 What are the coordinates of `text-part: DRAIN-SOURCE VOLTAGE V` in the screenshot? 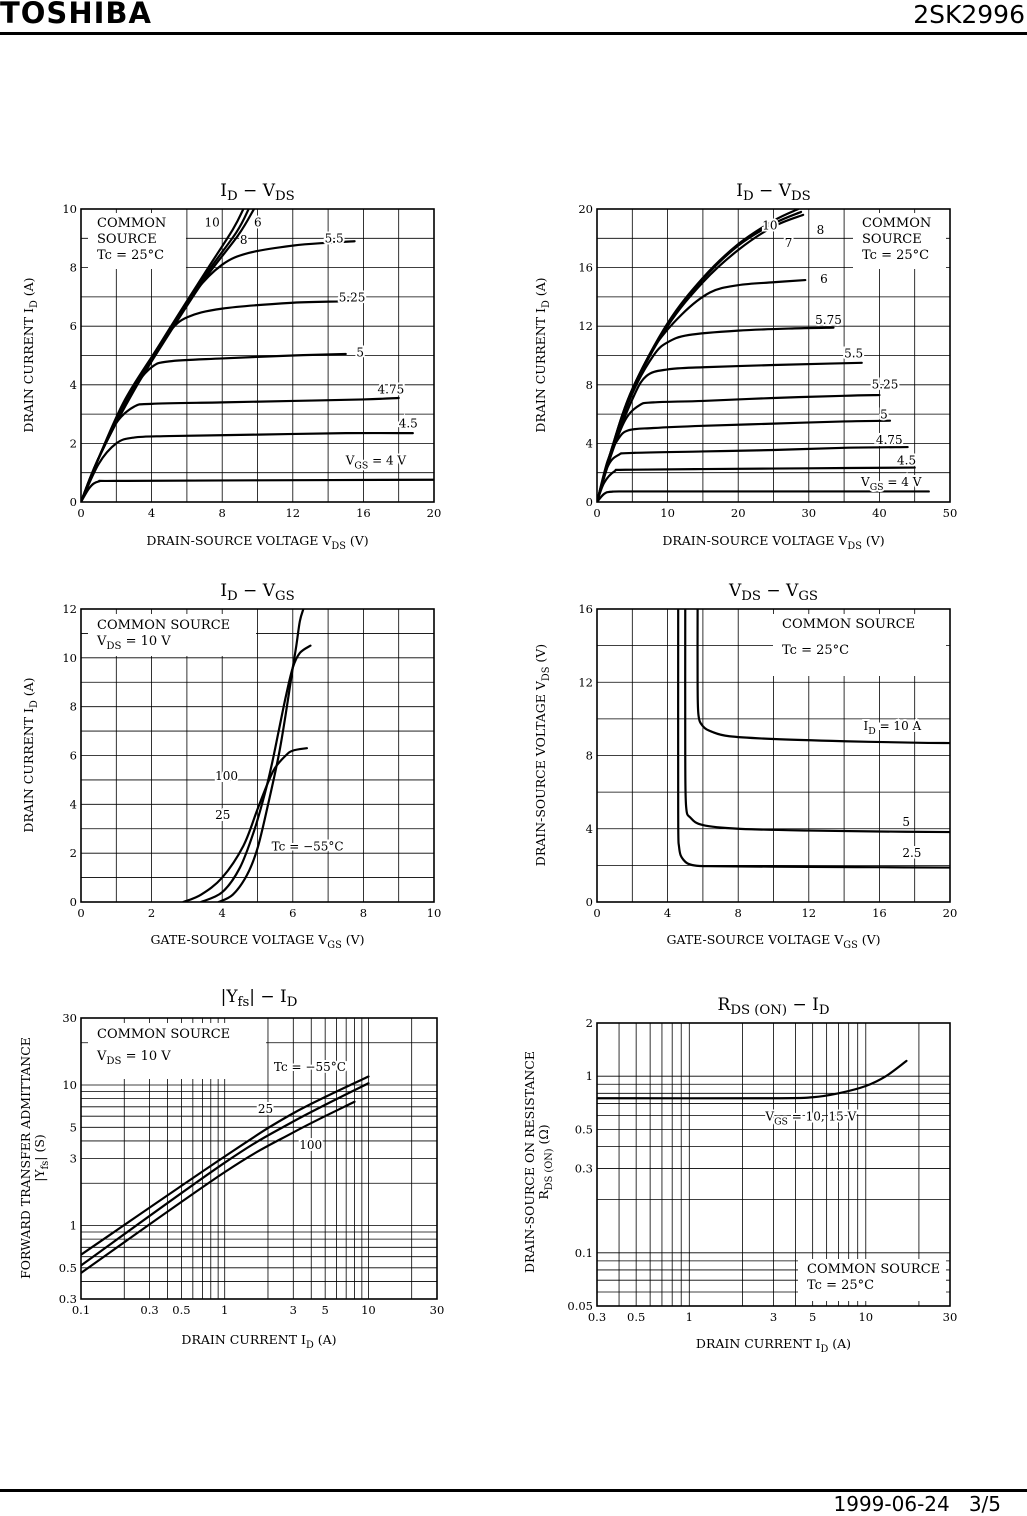 It's located at (239, 540).